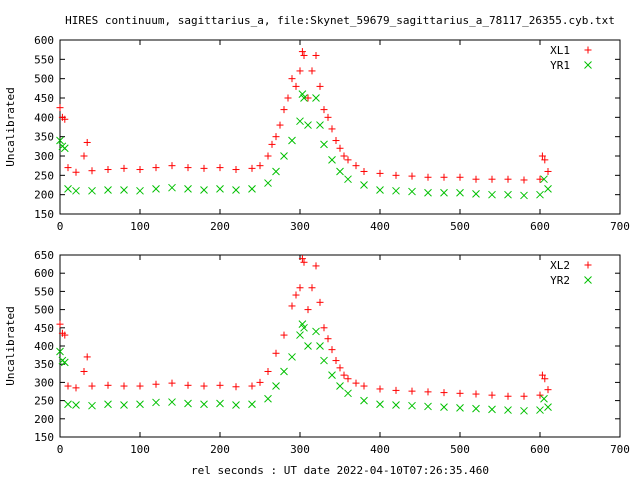 The image size is (640, 480). I want to click on y-tick-label: 300, so click(44, 382).